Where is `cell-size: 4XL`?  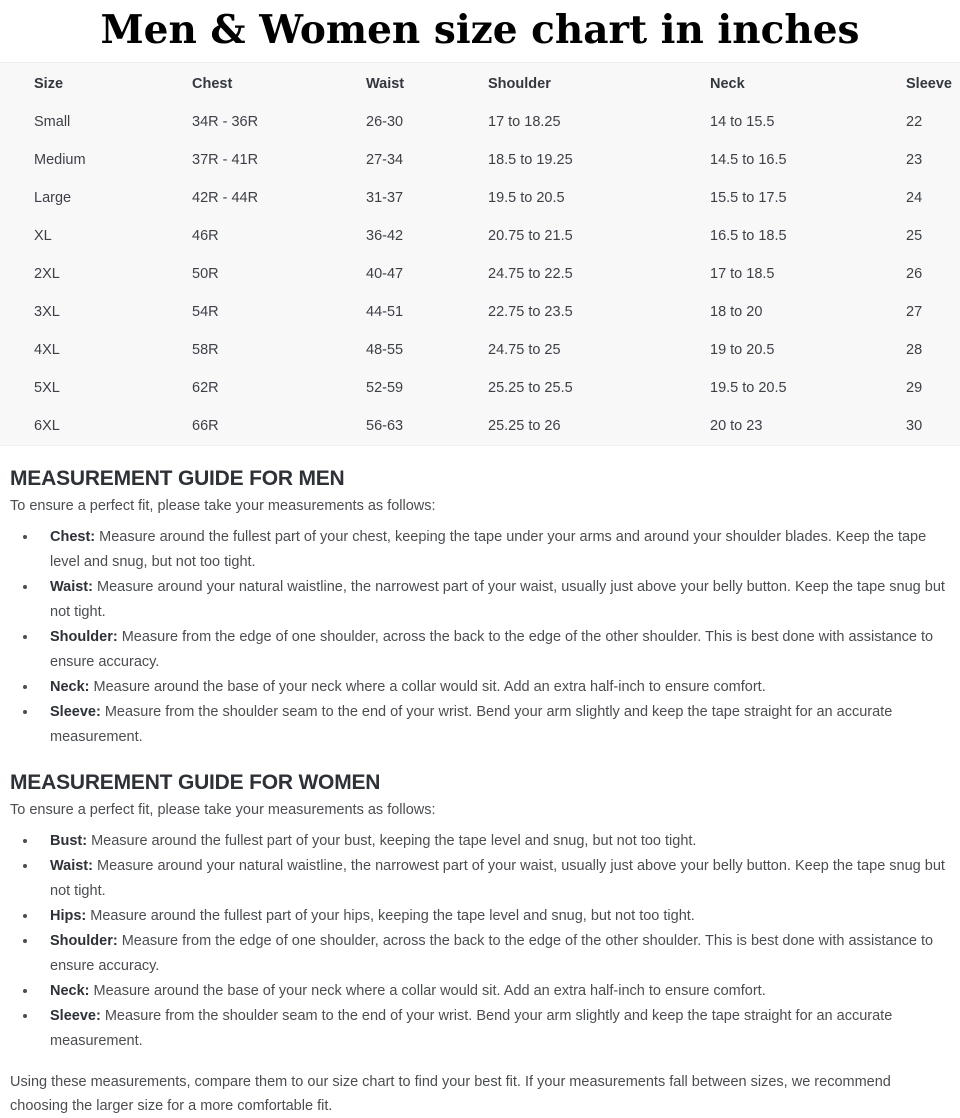
cell-size: 4XL is located at coordinates (47, 350).